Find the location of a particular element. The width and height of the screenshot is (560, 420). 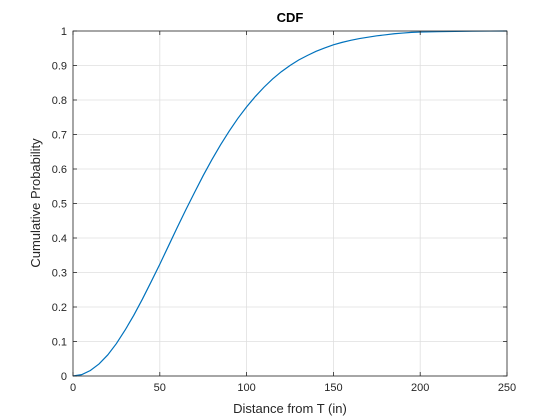

y-tick-label: 0.4 is located at coordinates (59, 239).